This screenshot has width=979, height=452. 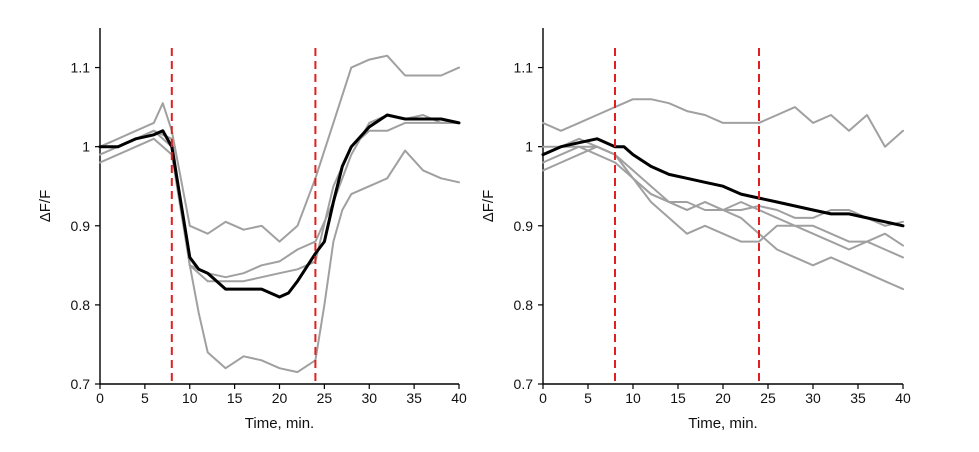 I want to click on mean-trace-line, so click(x=723, y=182).